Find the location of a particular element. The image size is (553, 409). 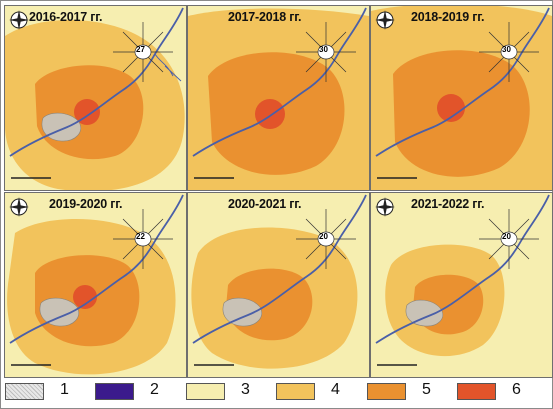

panel-title: 2018-2019 гг. is located at coordinates (448, 17).